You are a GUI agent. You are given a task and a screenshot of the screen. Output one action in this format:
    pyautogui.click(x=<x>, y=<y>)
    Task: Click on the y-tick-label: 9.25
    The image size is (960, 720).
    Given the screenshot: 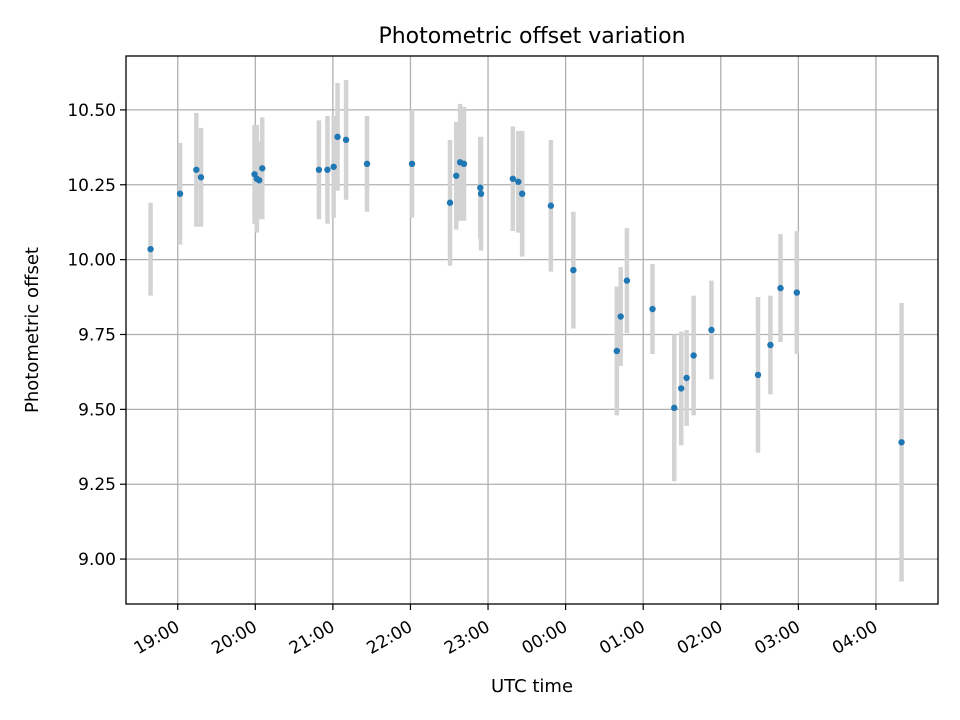 What is the action you would take?
    pyautogui.click(x=97, y=485)
    